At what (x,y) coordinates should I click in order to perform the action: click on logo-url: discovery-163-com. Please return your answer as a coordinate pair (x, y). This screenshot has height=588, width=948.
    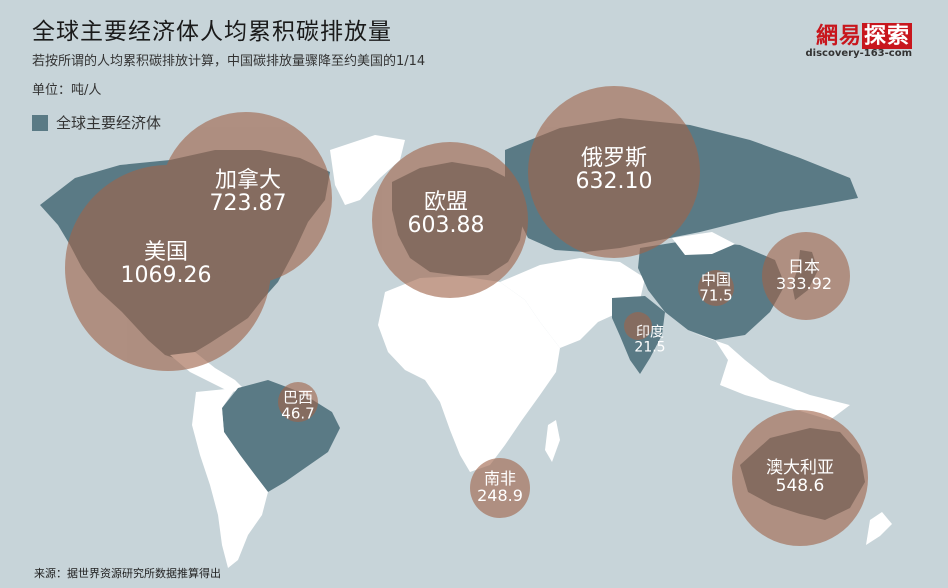
    Looking at the image, I should click on (858, 53).